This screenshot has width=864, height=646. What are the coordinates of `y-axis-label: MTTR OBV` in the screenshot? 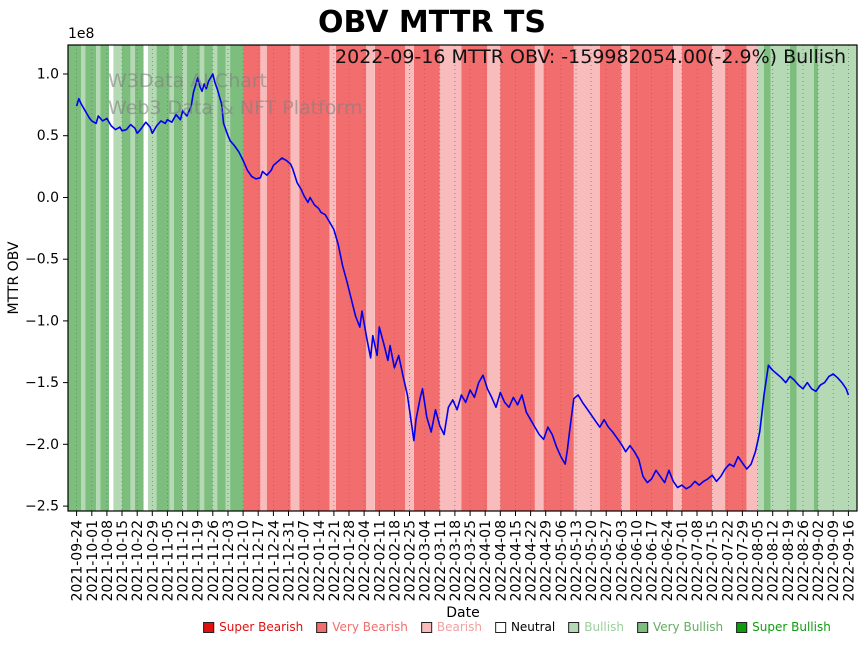 It's located at (14, 277).